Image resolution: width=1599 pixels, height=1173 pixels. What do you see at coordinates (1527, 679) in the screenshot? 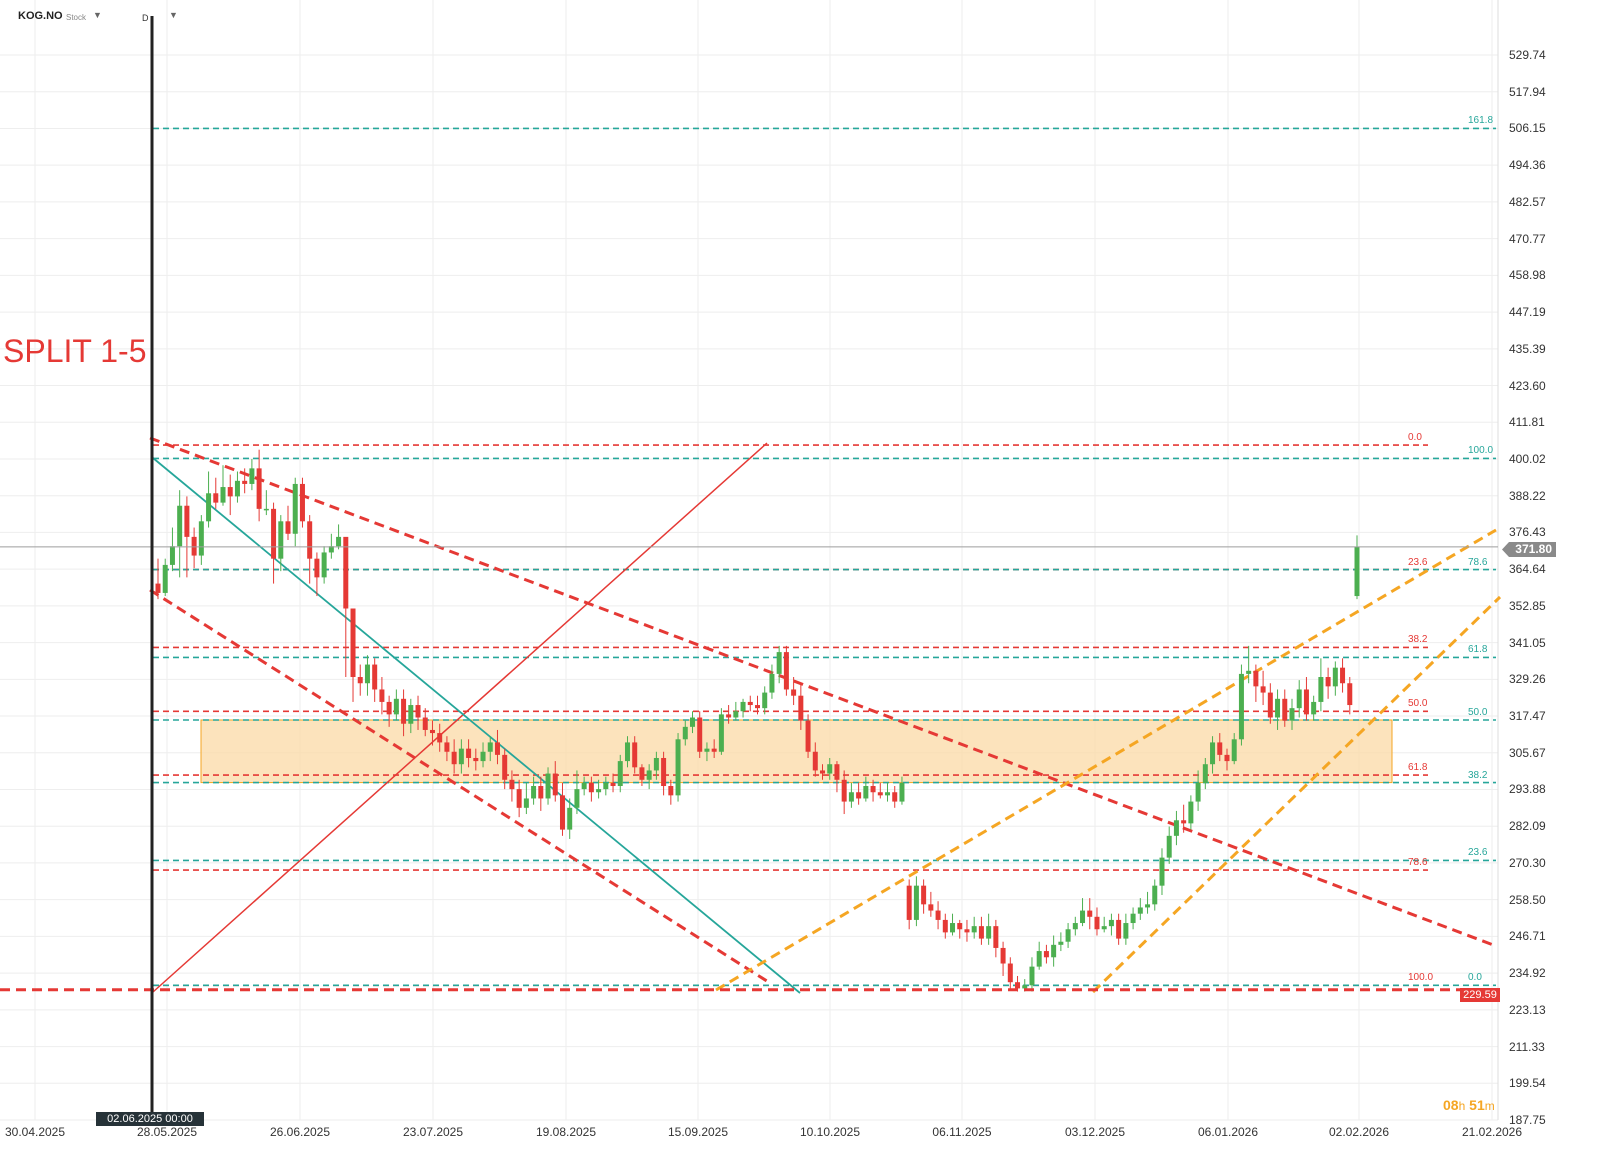
I see `price-tick-label: 329.26` at bounding box center [1527, 679].